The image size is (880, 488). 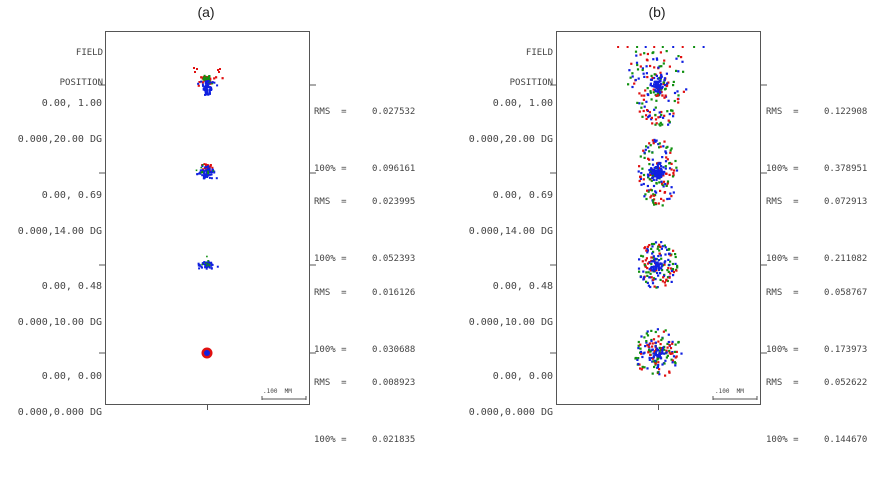 What do you see at coordinates (496, 305) in the screenshot?
I see `field-label: 0.00, 0.48 0.000,10.00 DG` at bounding box center [496, 305].